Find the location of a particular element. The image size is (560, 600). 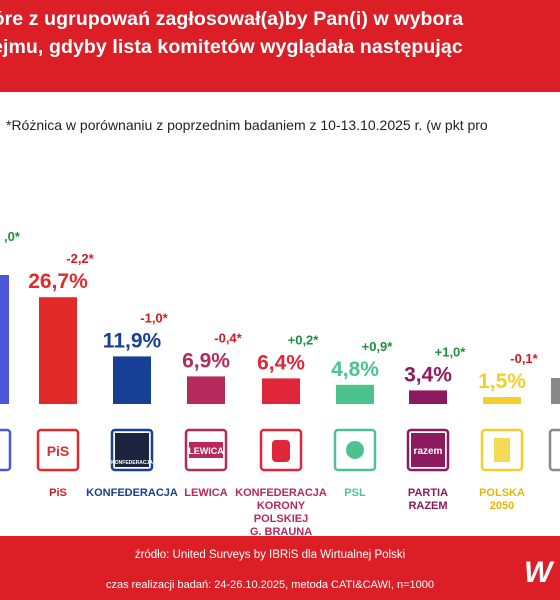

value-label: 6,4% is located at coordinates (281, 362).